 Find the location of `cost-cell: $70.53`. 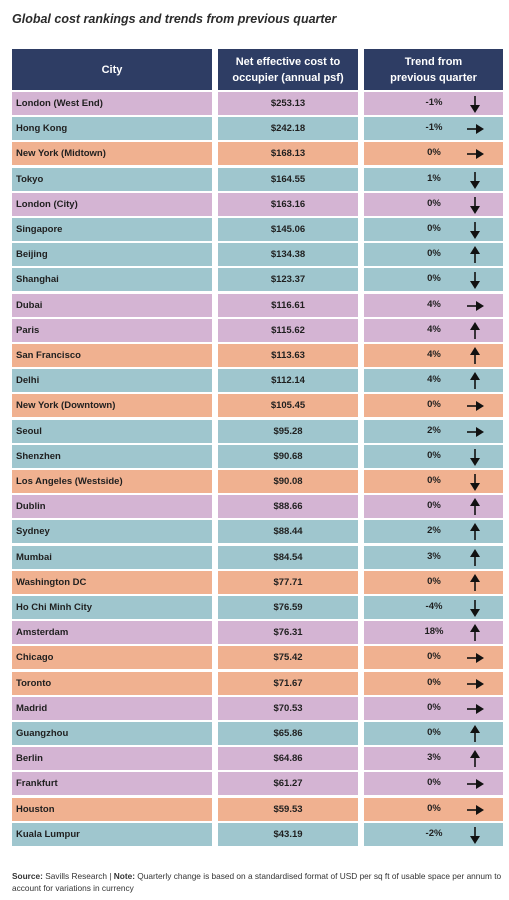

cost-cell: $70.53 is located at coordinates (288, 708).